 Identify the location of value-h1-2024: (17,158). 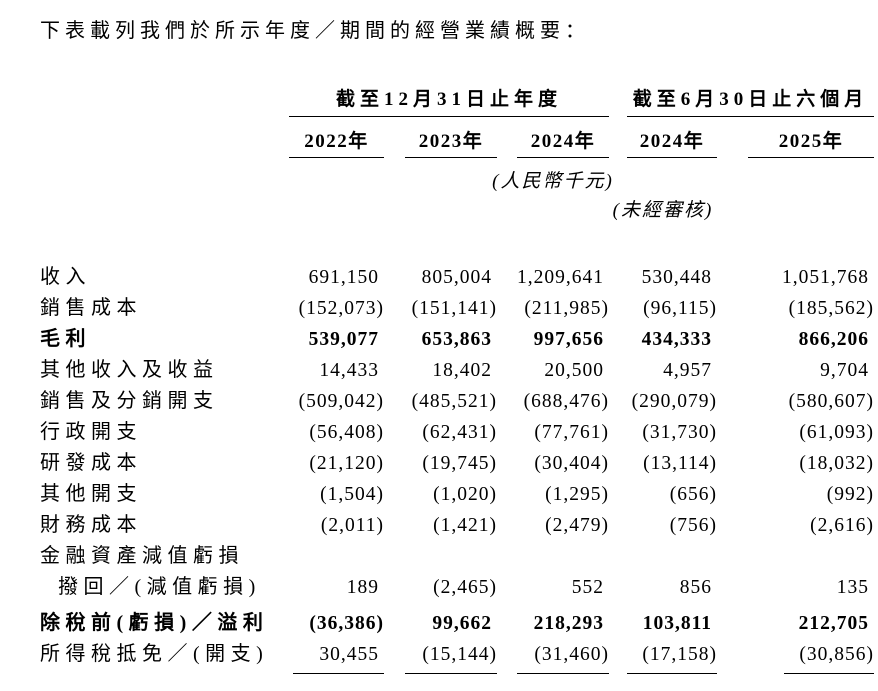
(679, 654).